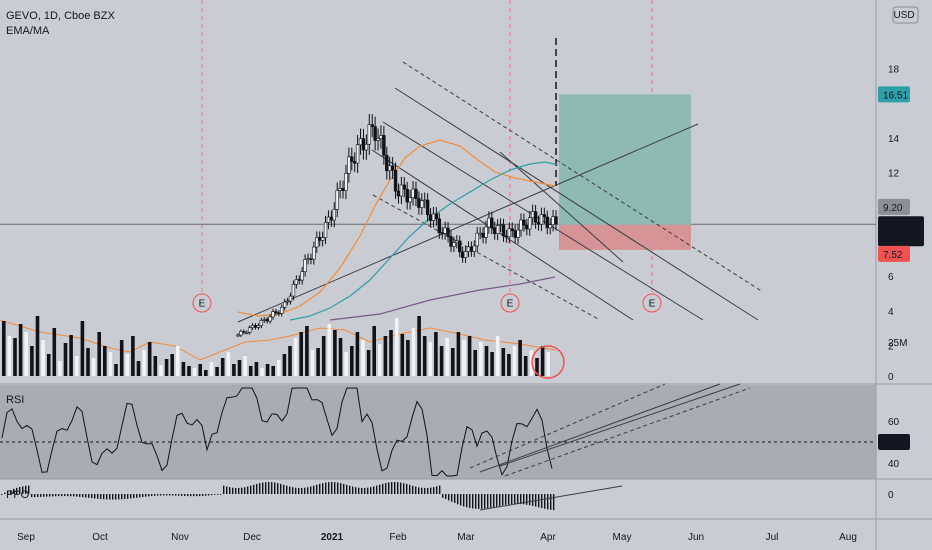  Describe the element at coordinates (18, 495) in the screenshot. I see `ppo-label: PPO` at that location.